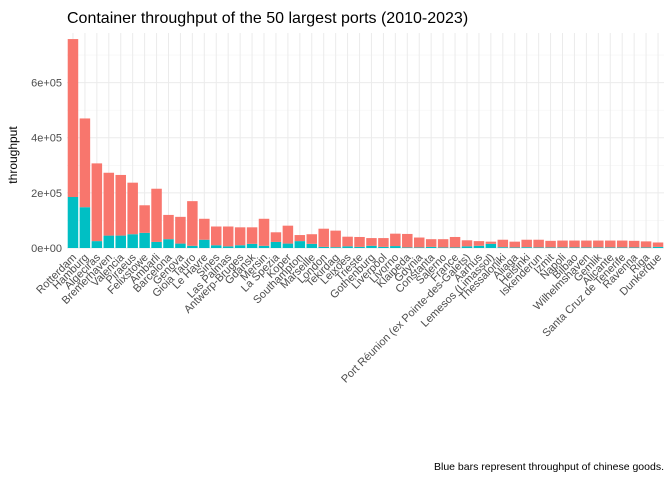 This screenshot has width=672, height=480. What do you see at coordinates (13, 155) in the screenshot?
I see `y-axis-title: throughput` at bounding box center [13, 155].